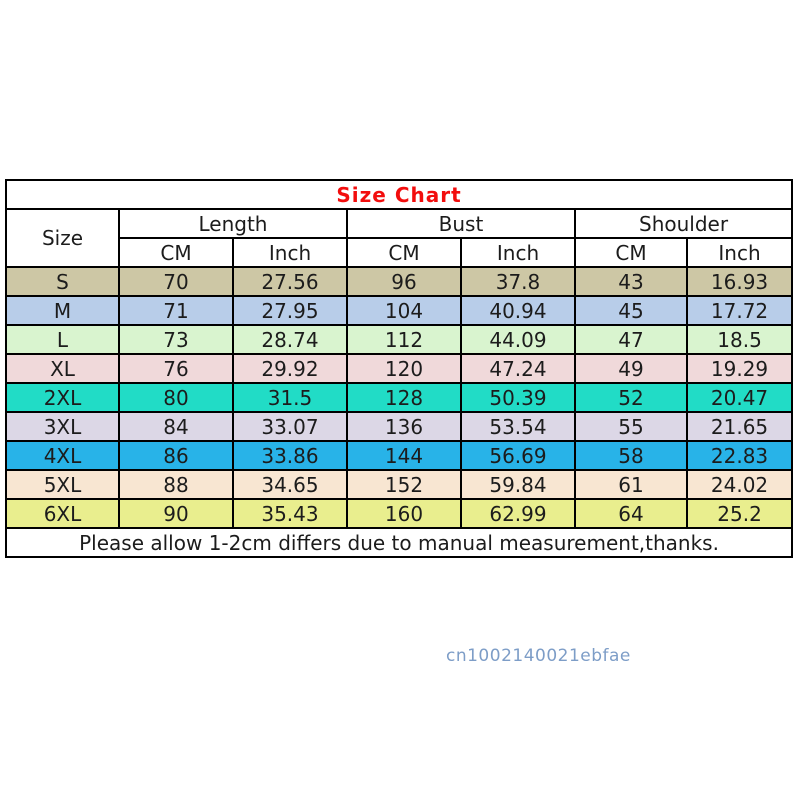 Image resolution: width=800 pixels, height=800 pixels. I want to click on size-cell: 5XL, so click(62, 484).